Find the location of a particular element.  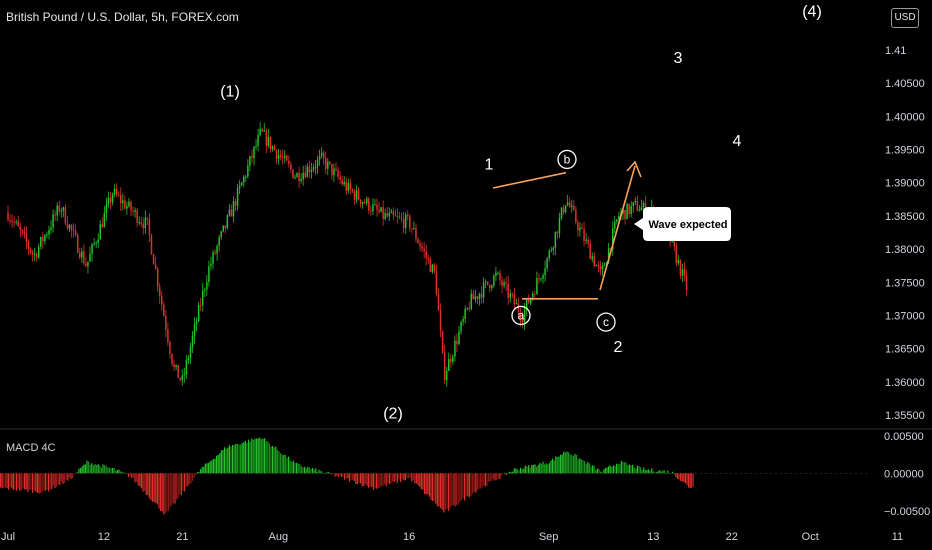

expected-arrow-line is located at coordinates (617, 228).